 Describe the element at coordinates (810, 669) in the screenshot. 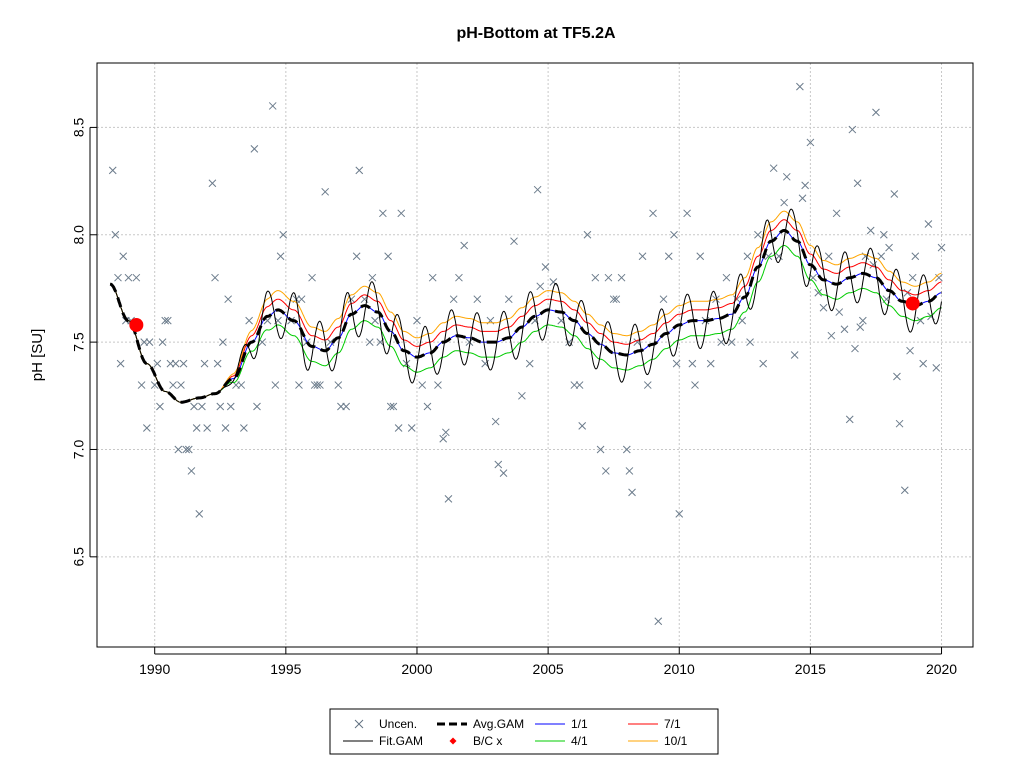

I see `x-tick-label: 2015` at that location.